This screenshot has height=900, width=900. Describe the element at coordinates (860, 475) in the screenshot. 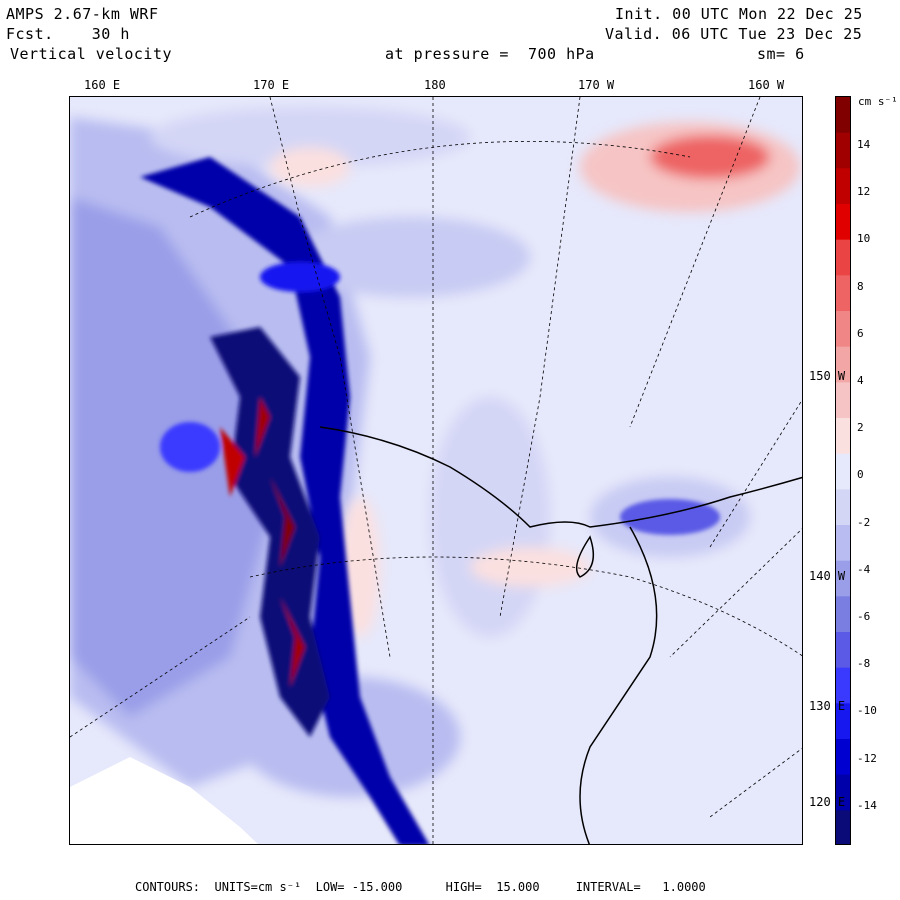

I see `colorbar-tick-label: 0` at that location.